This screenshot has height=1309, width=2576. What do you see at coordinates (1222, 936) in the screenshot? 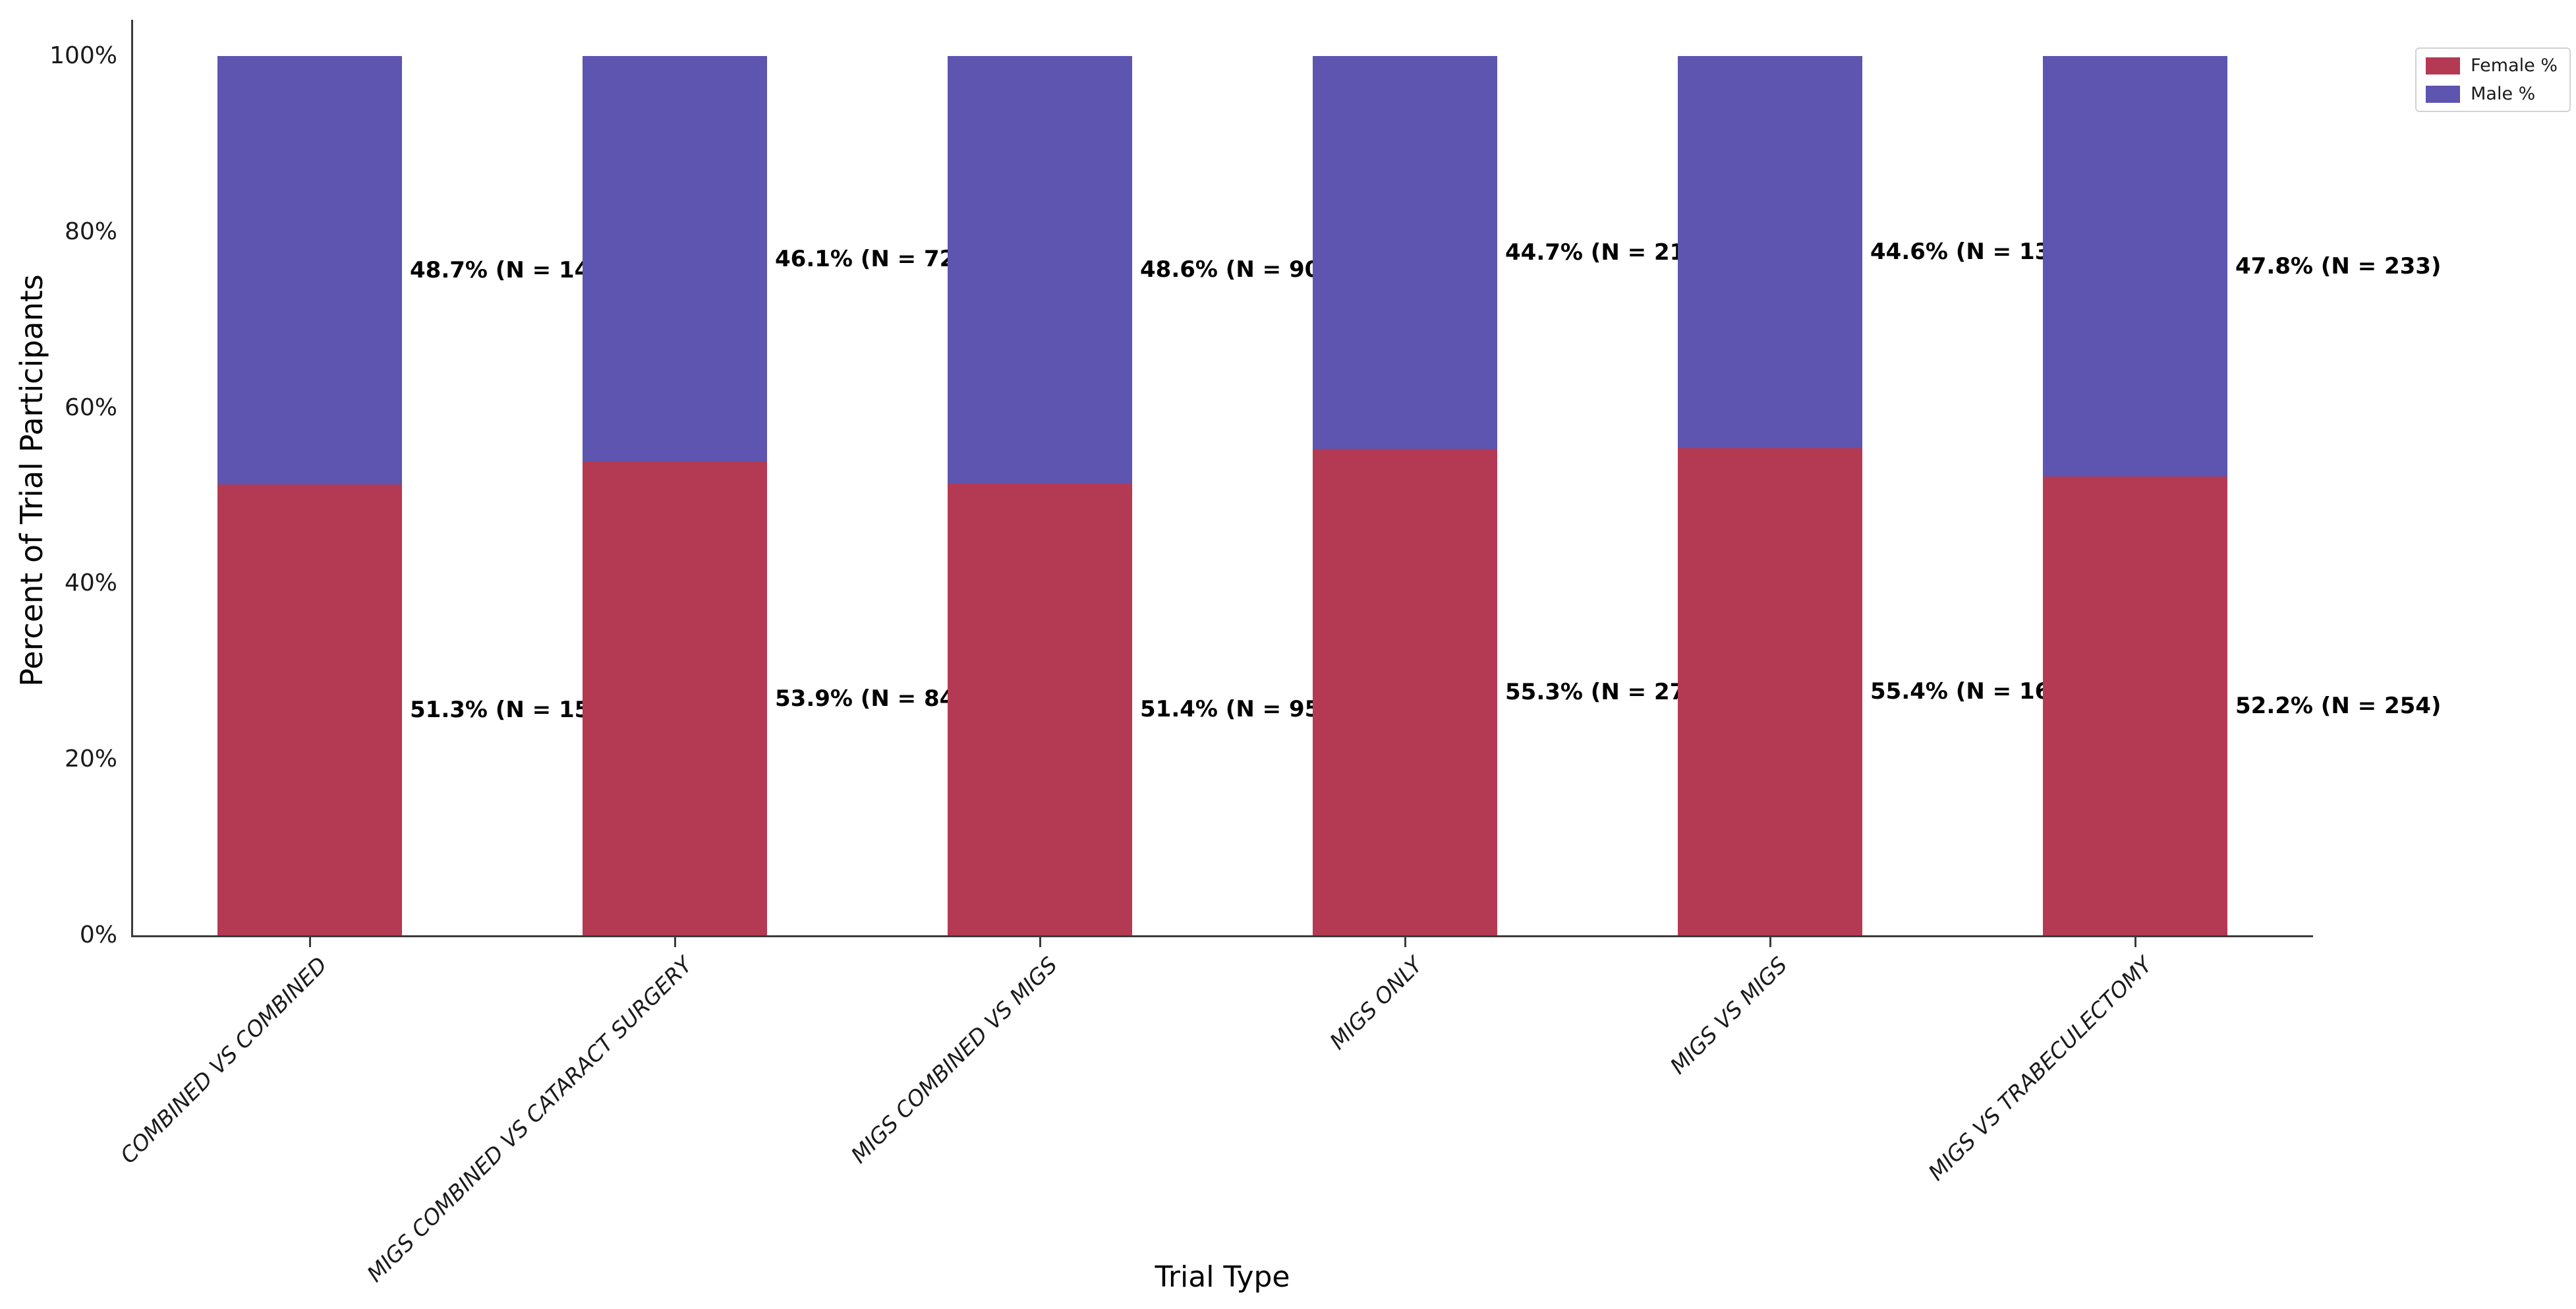
I see `x-axis-line` at bounding box center [1222, 936].